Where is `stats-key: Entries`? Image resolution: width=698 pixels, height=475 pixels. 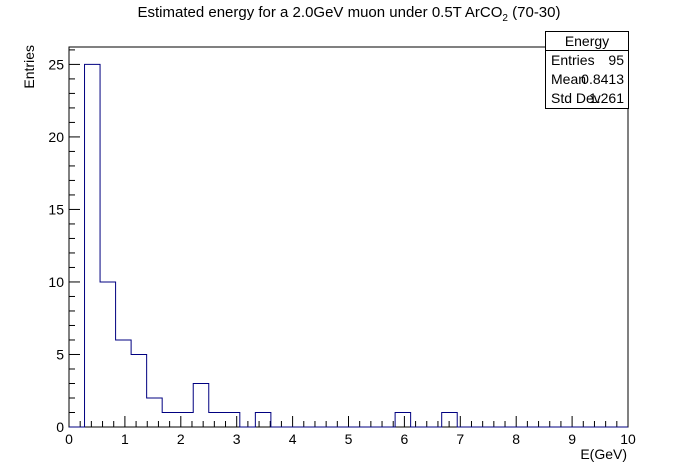
stats-key: Entries is located at coordinates (573, 60).